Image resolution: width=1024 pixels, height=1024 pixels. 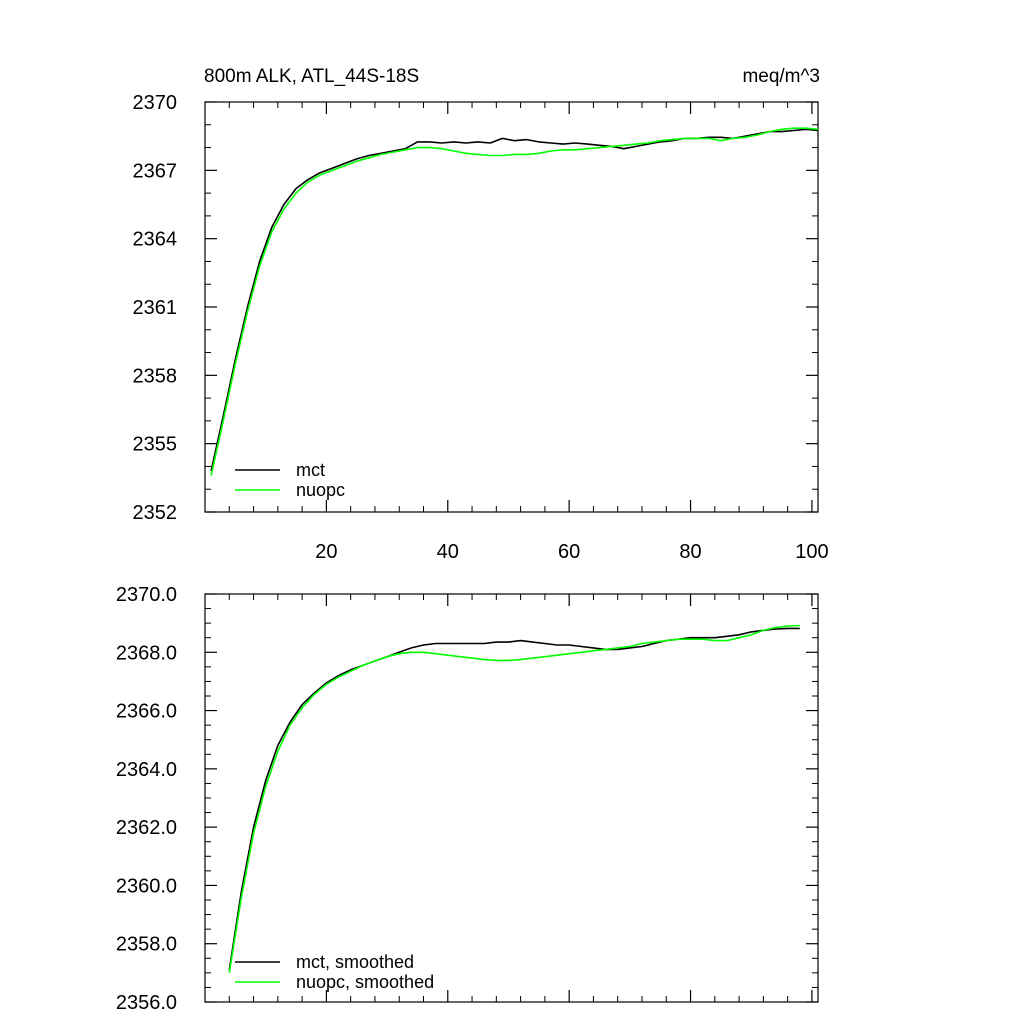 What do you see at coordinates (311, 76) in the screenshot?
I see `chart-title: 800m ALK, ATL_44S-18S` at bounding box center [311, 76].